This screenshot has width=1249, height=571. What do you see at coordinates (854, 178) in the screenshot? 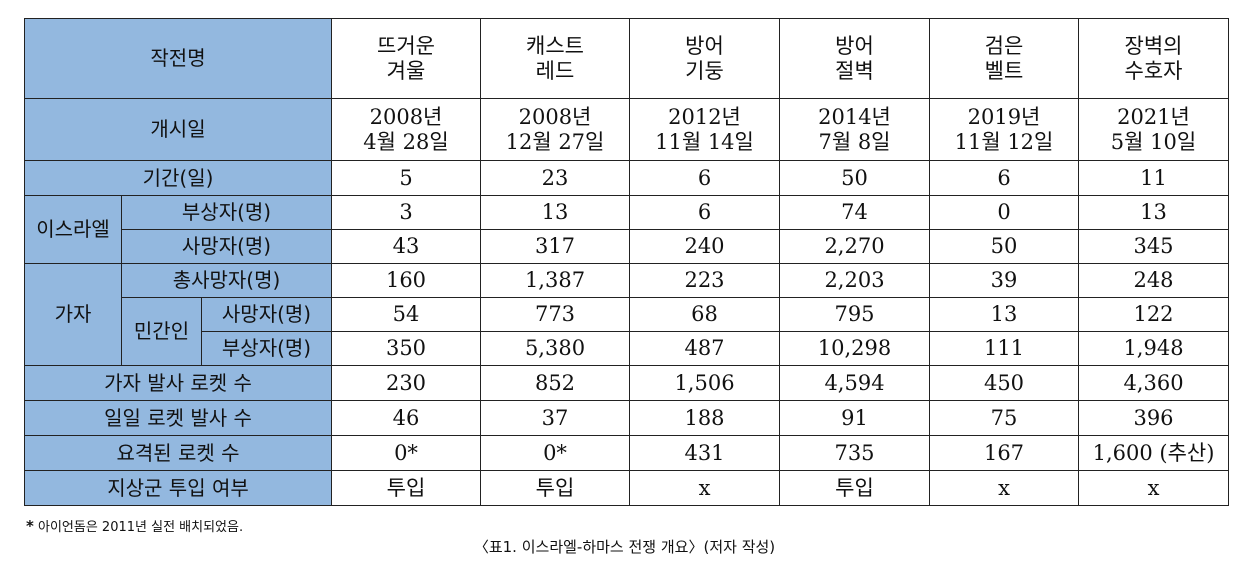
I see `duration-cell: 50` at bounding box center [854, 178].